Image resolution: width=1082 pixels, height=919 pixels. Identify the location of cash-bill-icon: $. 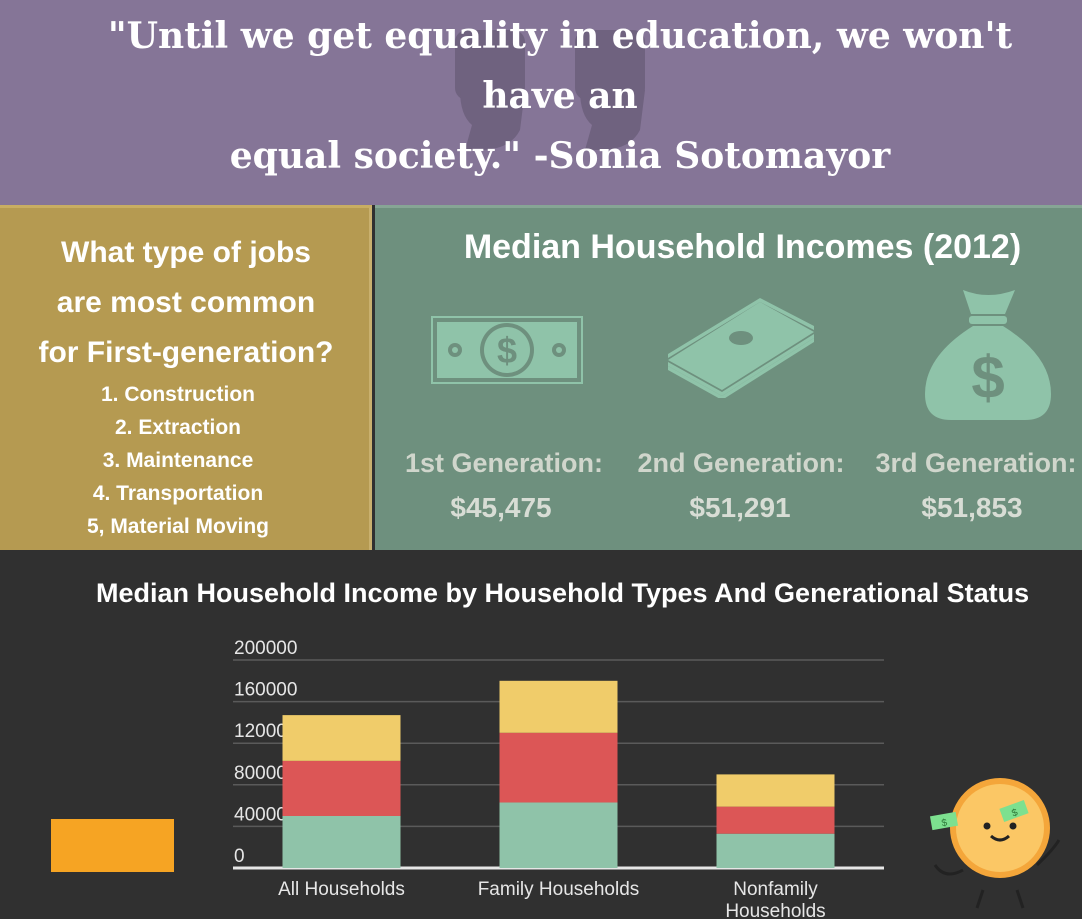
(507, 350).